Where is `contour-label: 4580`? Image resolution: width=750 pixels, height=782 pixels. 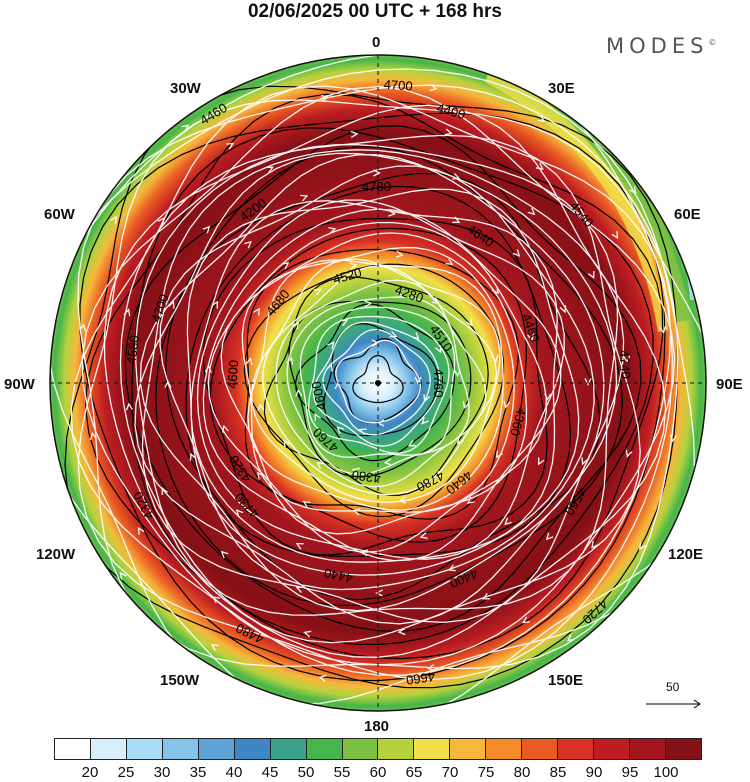 contour-label: 4580 is located at coordinates (132, 349).